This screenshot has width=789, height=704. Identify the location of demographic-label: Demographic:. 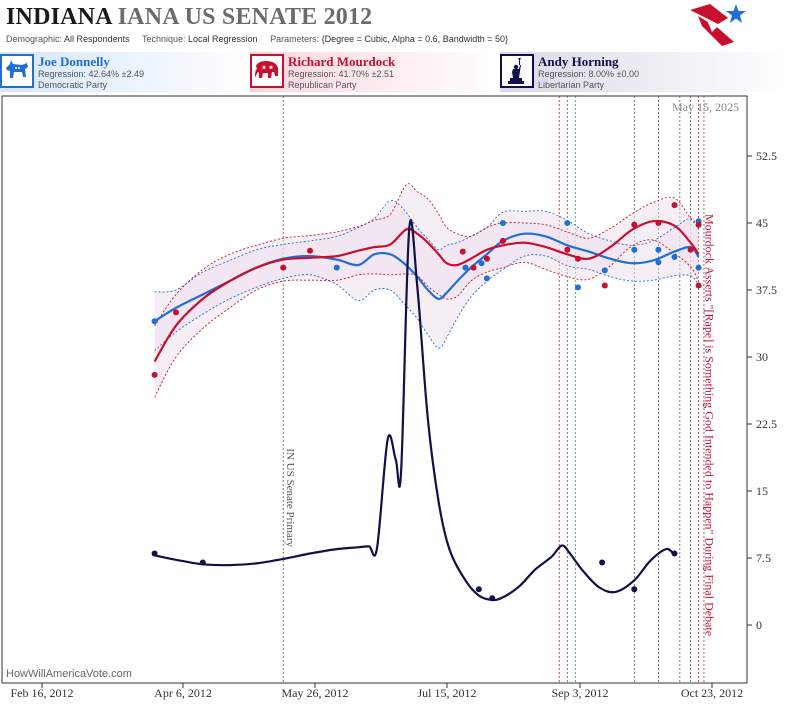
(34, 39).